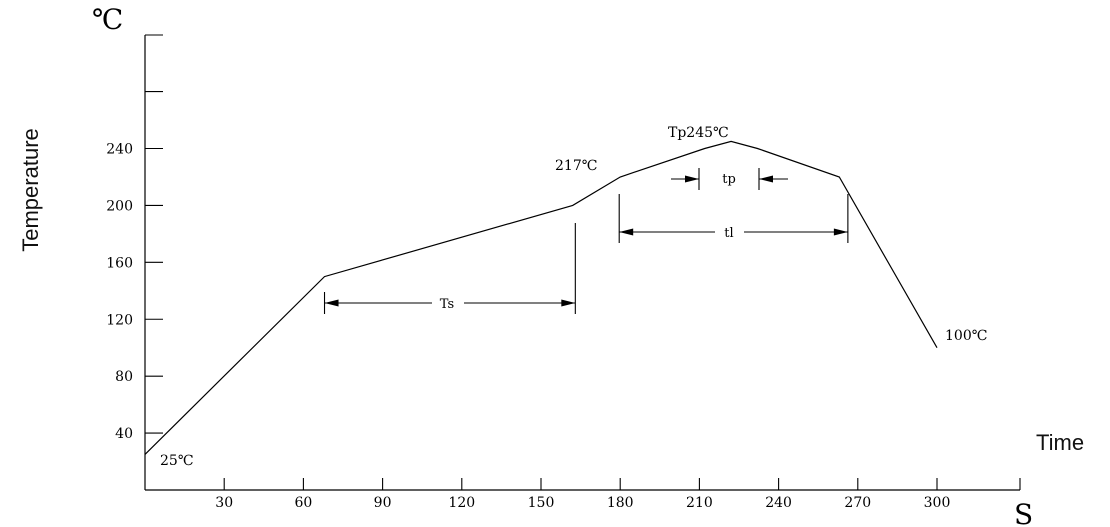 This screenshot has width=1110, height=527. What do you see at coordinates (30, 190) in the screenshot?
I see `y-axis-title: Temperature` at bounding box center [30, 190].